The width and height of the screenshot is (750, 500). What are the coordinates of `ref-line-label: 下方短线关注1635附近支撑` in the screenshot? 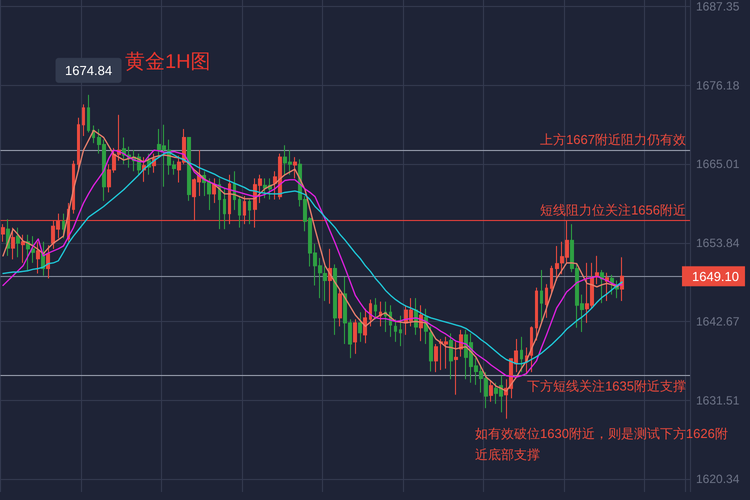 It's located at (606, 386).